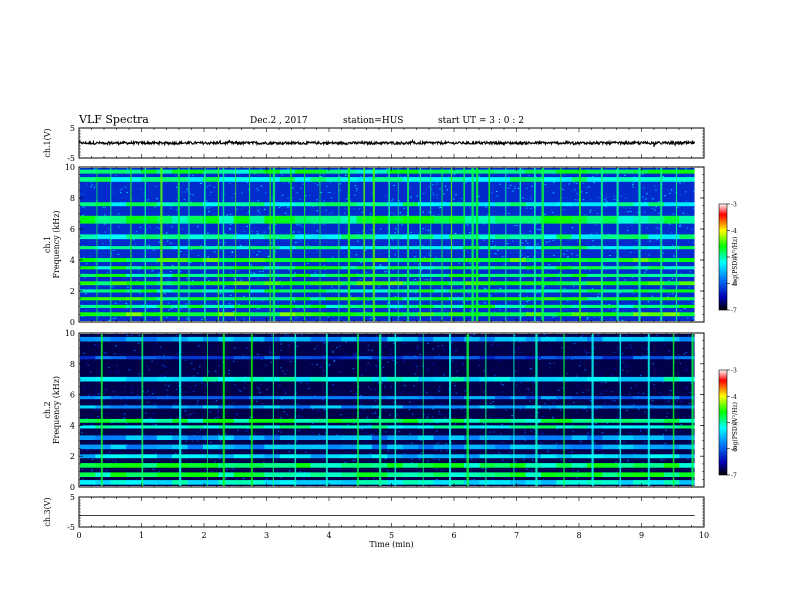 The height and width of the screenshot is (612, 792). I want to click on time-tick-label: 10, so click(704, 535).